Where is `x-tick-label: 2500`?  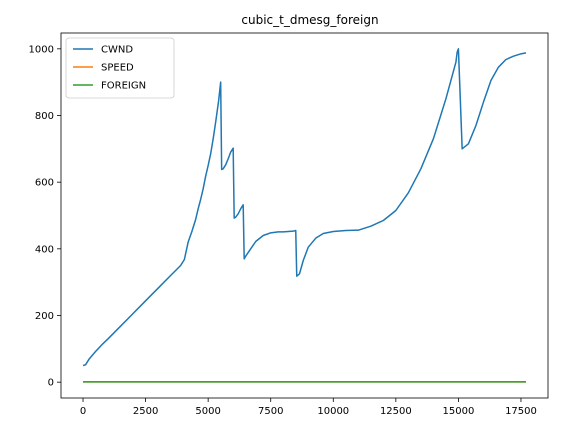
x-tick-label: 2500 is located at coordinates (145, 411).